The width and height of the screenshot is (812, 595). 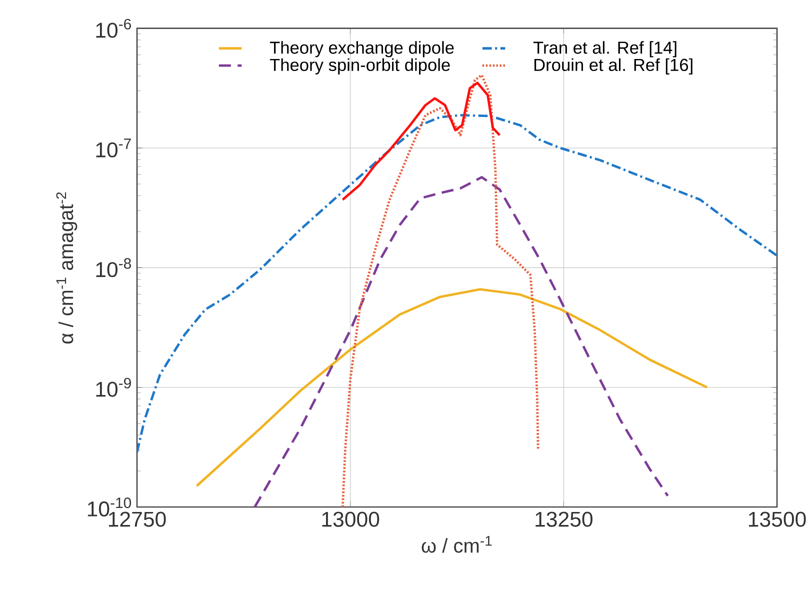 What do you see at coordinates (351, 519) in the screenshot?
I see `x-tick-label: 13000` at bounding box center [351, 519].